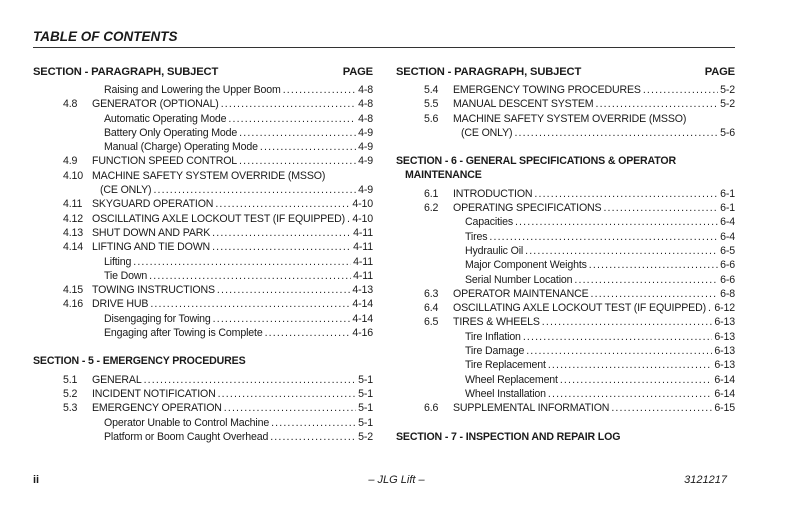 This screenshot has width=793, height=513. What do you see at coordinates (157, 318) in the screenshot?
I see `entry-title: Disengaging for Towing` at bounding box center [157, 318].